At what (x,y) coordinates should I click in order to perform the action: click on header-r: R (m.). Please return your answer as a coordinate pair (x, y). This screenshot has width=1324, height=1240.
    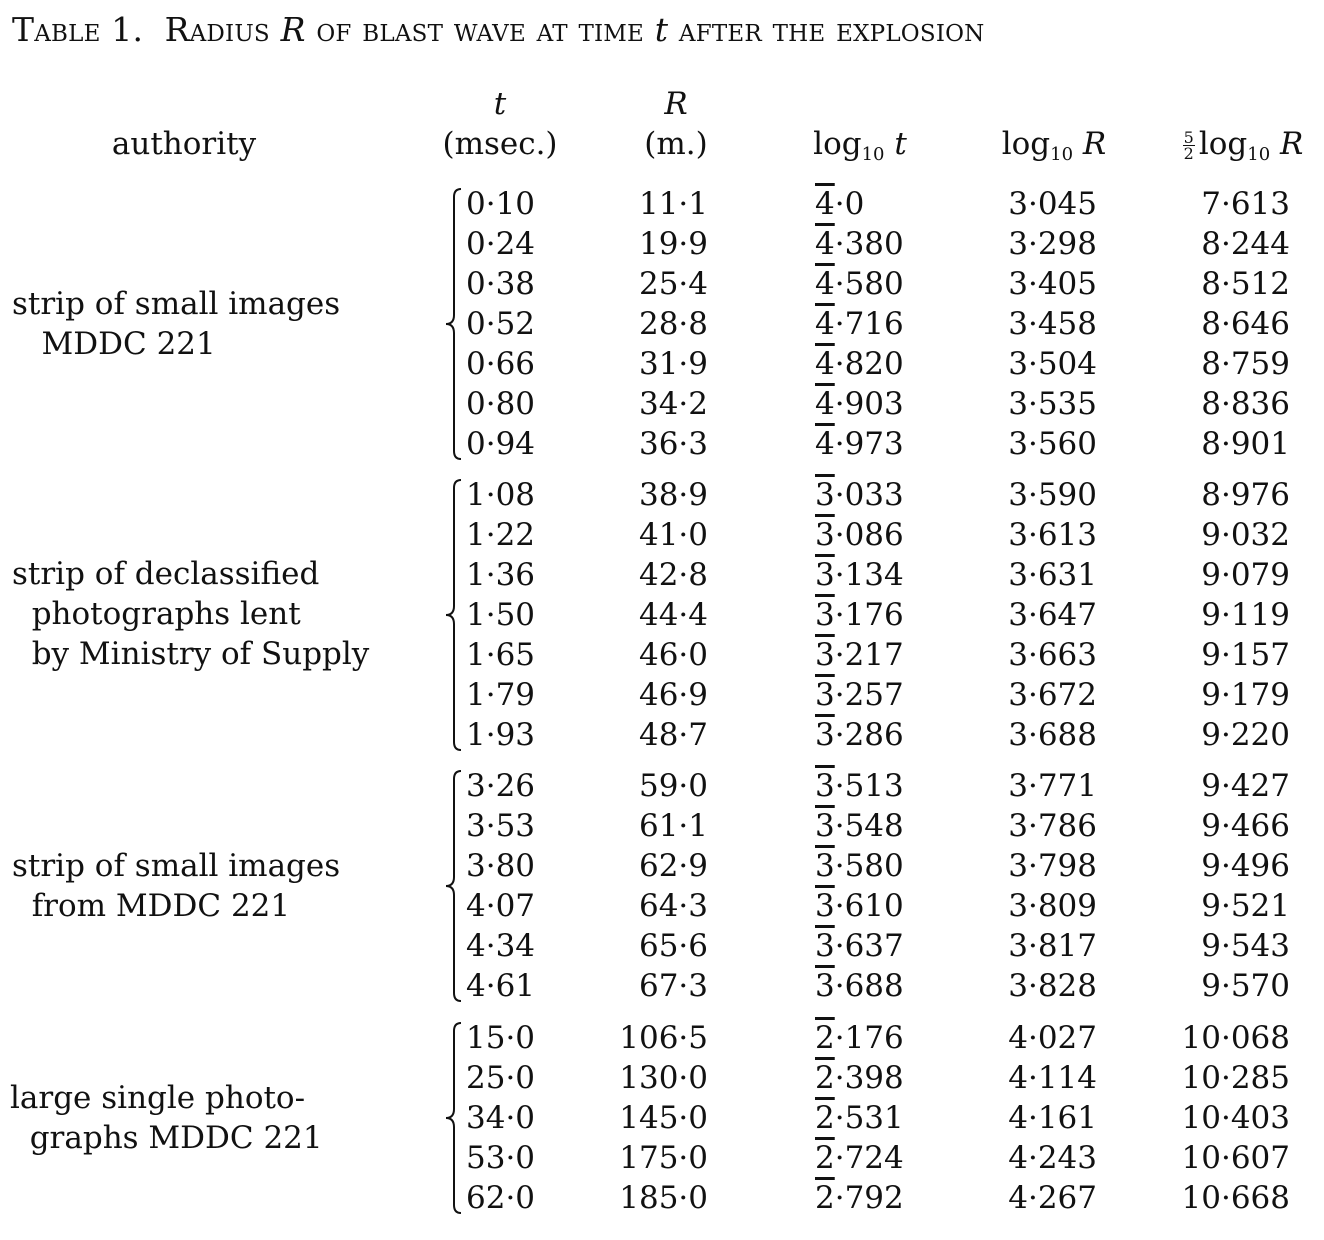
    Looking at the image, I should click on (676, 124).